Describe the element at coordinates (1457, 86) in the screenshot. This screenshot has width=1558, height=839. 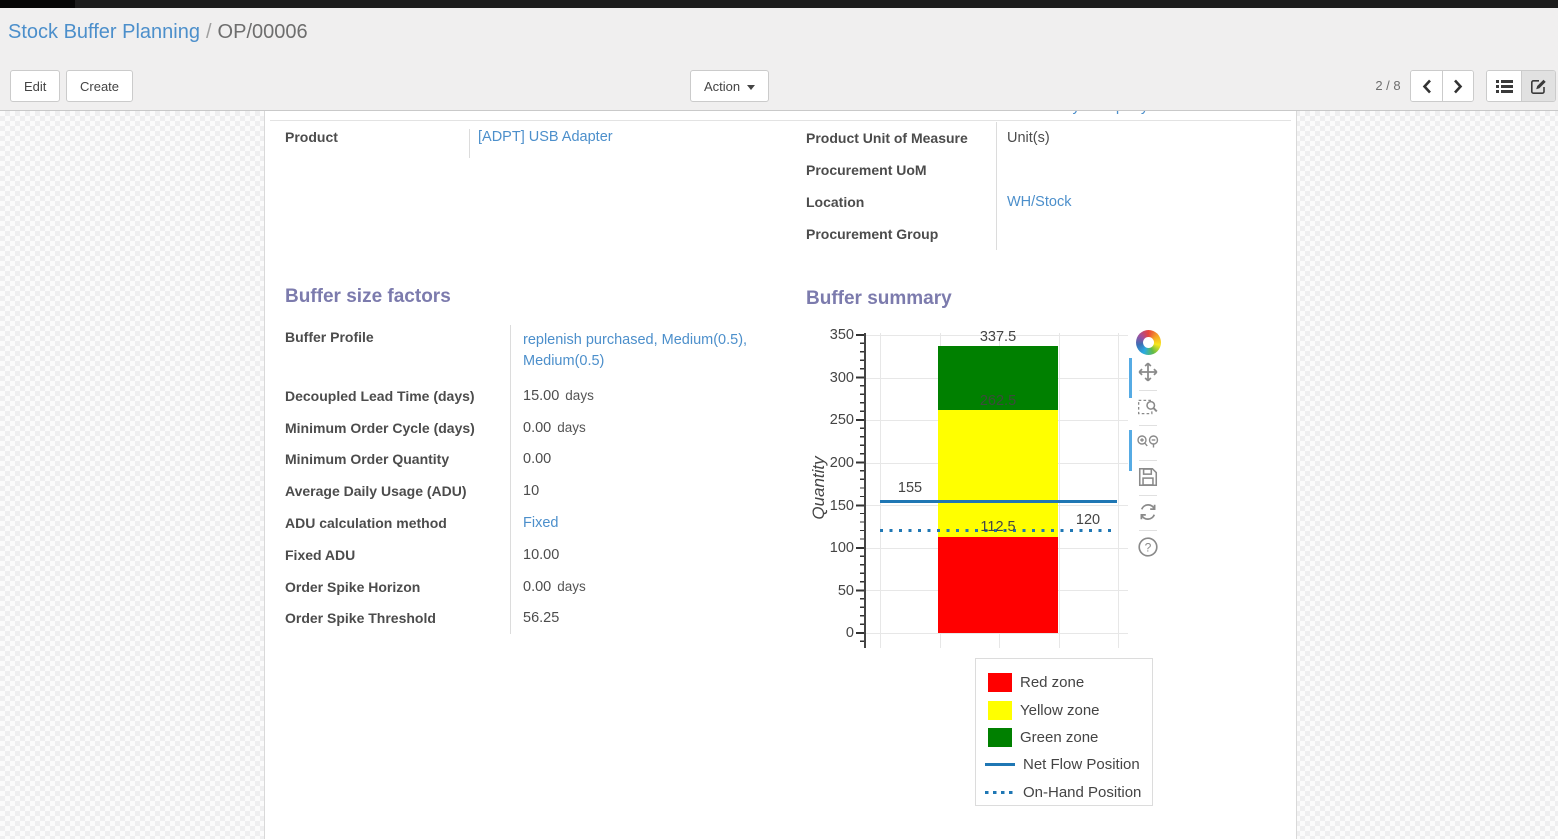
I see `pager-next-button` at that location.